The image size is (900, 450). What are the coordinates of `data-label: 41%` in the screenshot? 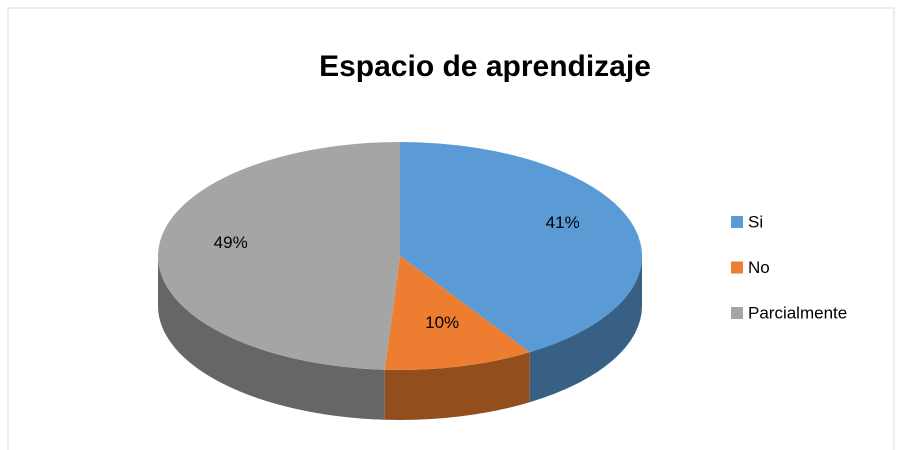 It's located at (563, 222).